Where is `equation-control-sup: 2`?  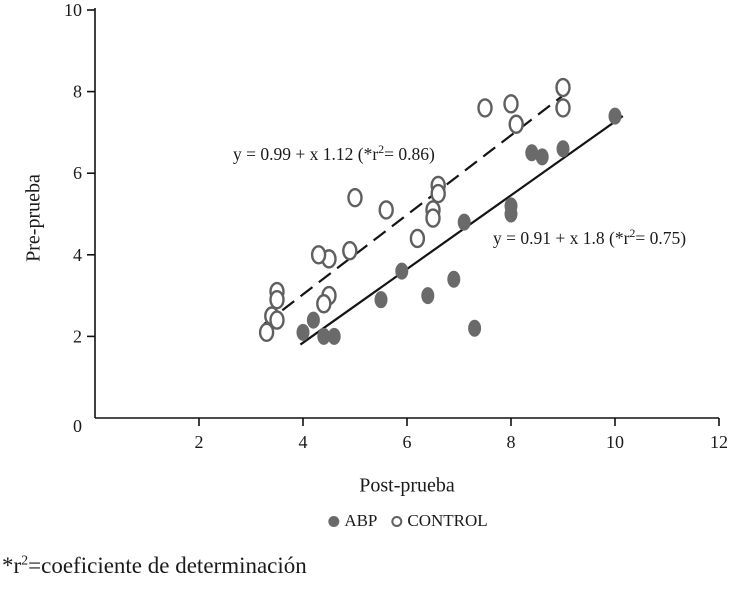
equation-control-sup: 2 is located at coordinates (381, 149).